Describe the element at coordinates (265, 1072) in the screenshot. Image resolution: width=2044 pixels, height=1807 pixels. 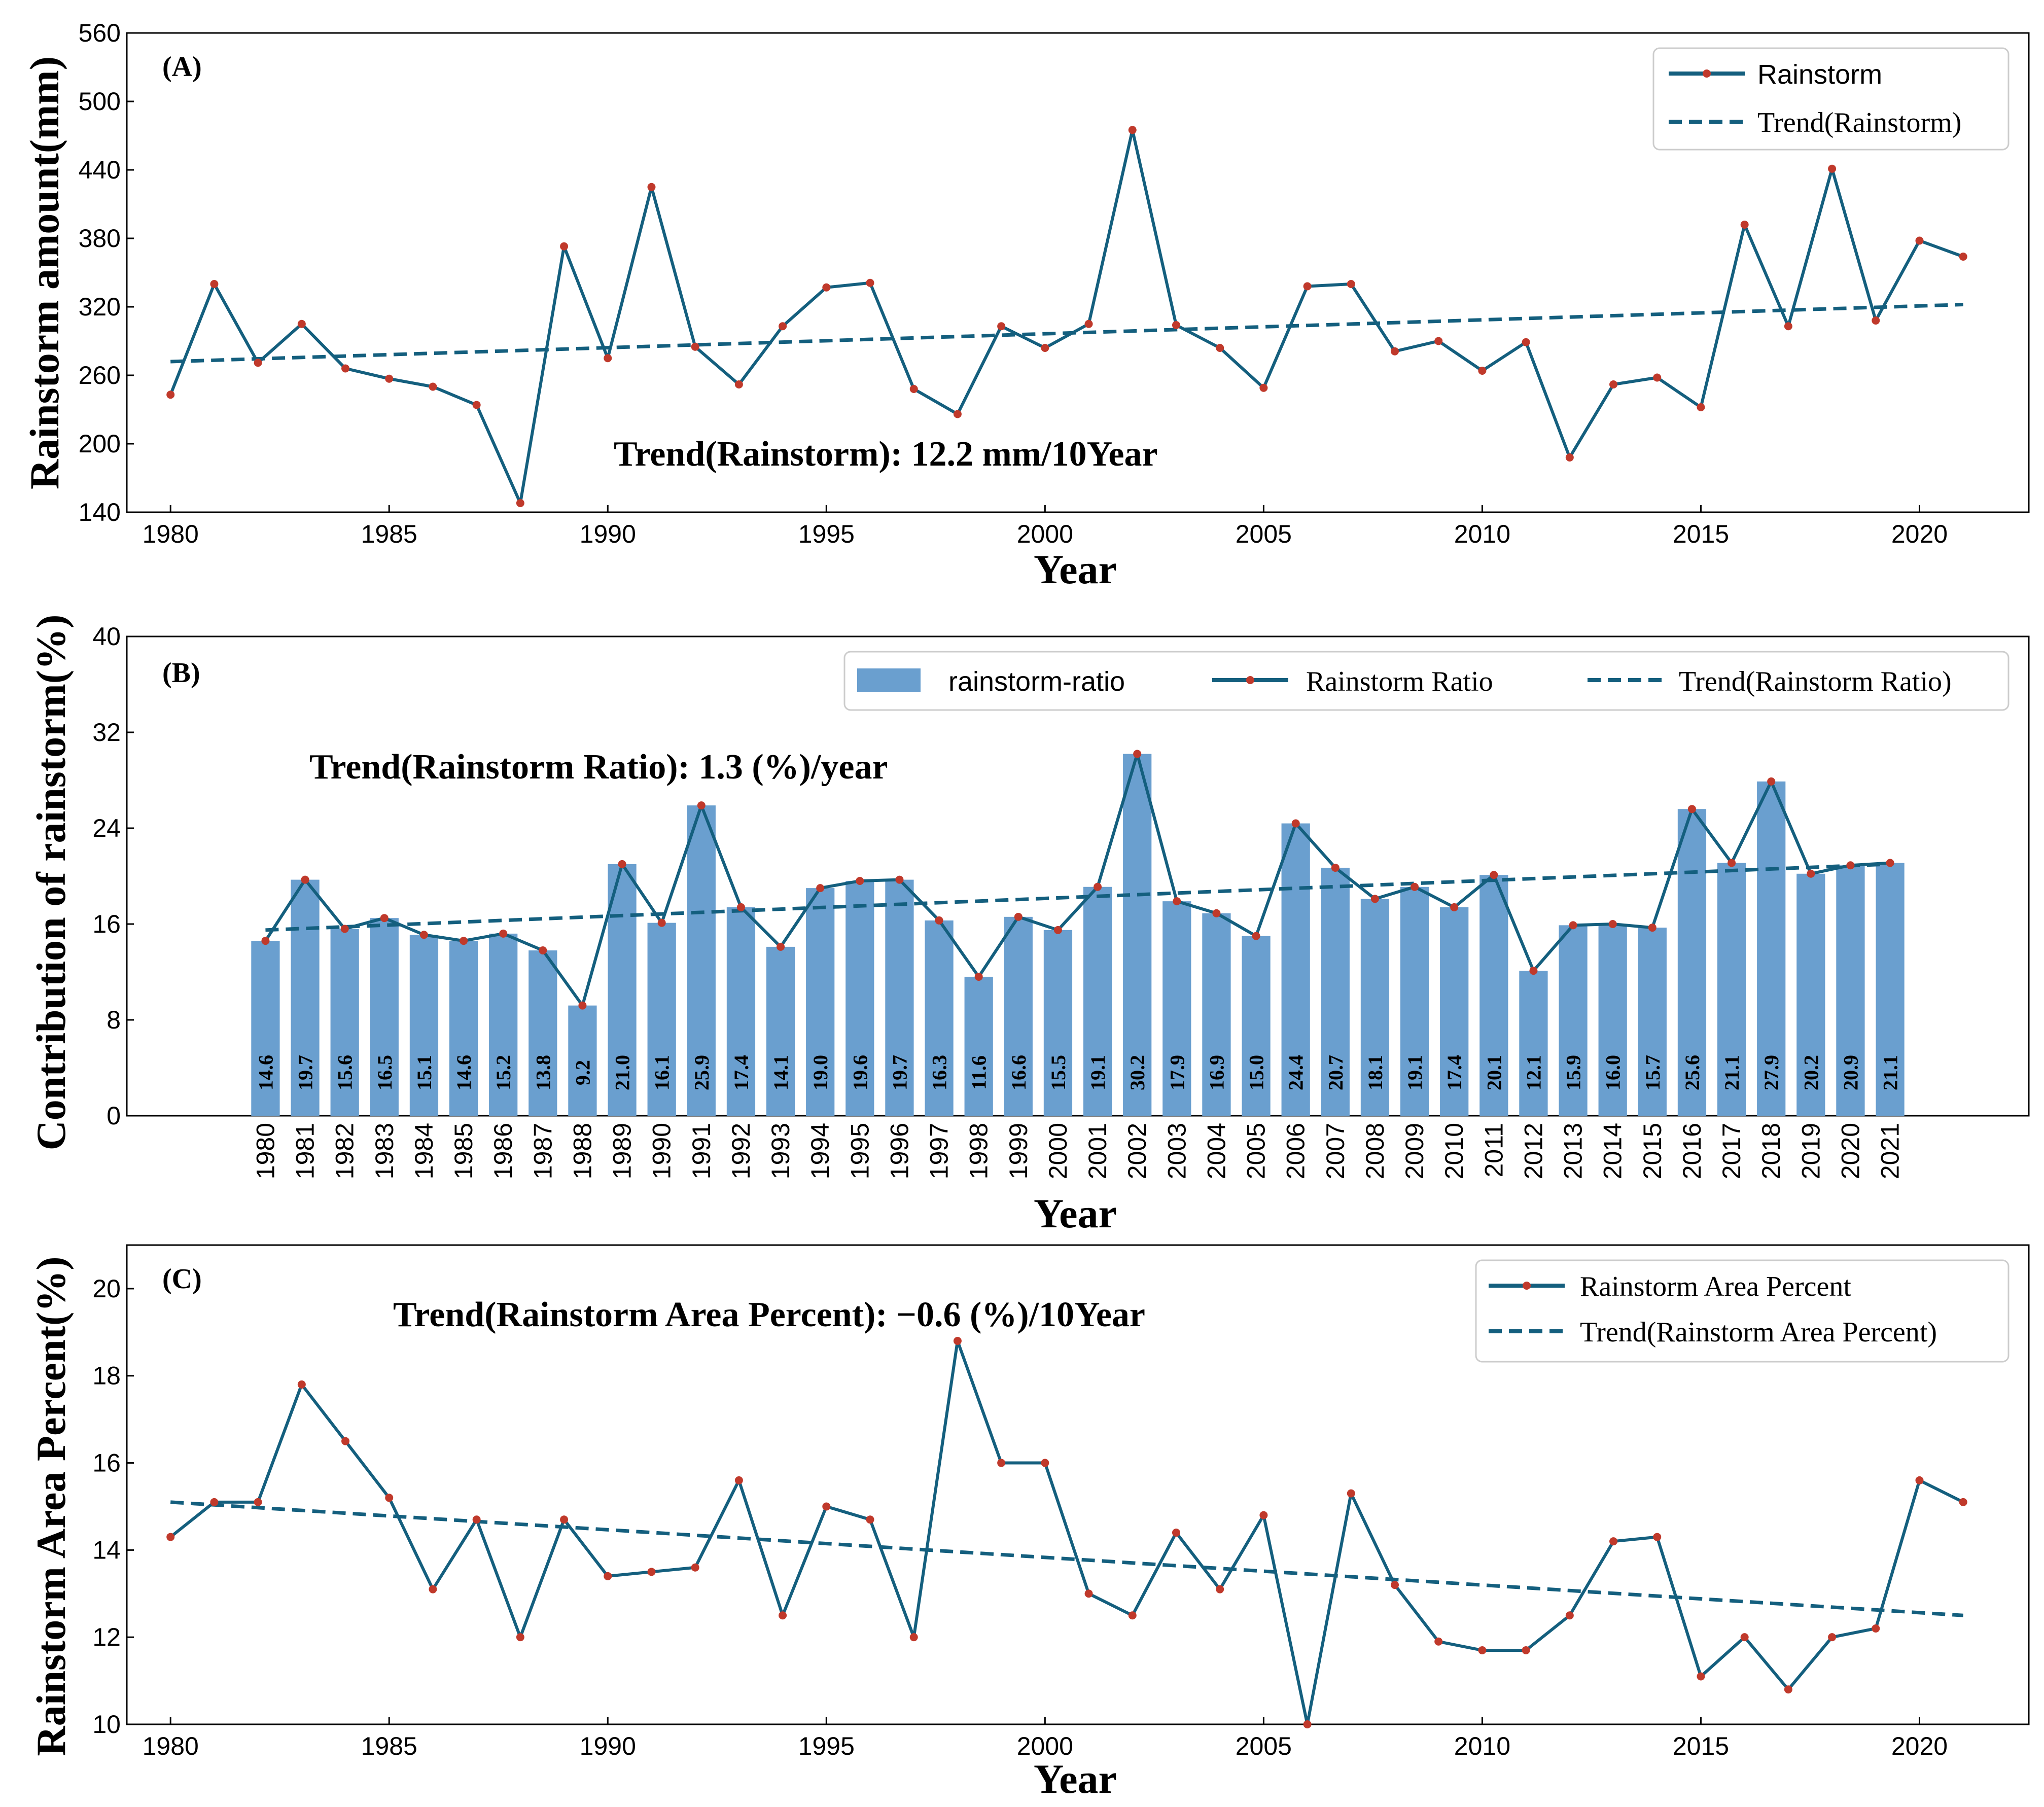
I see `bar-label: 14.6` at that location.